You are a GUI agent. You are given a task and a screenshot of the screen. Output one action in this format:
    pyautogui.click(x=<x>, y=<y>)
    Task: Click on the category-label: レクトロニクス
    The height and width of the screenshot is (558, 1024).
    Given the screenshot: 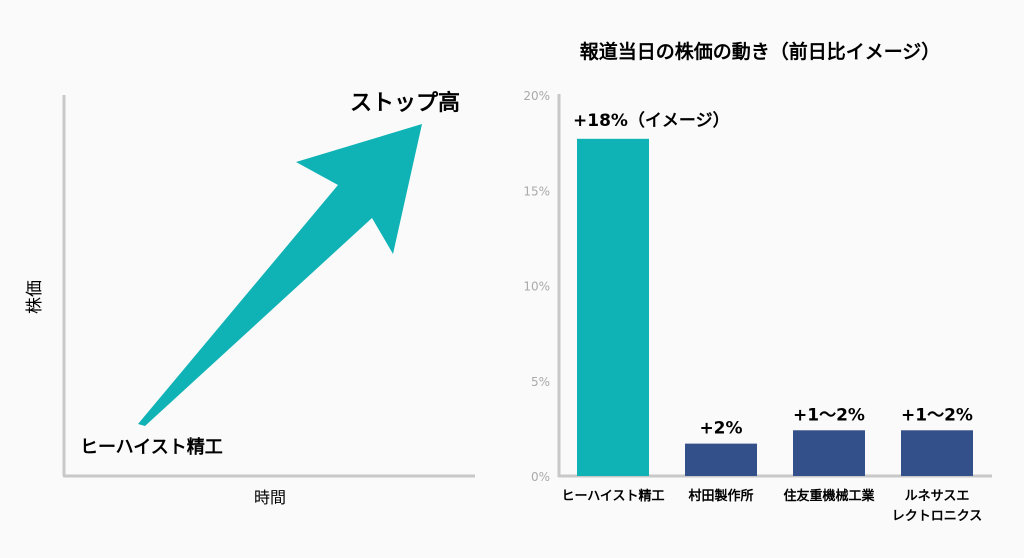 What is the action you would take?
    pyautogui.click(x=937, y=516)
    